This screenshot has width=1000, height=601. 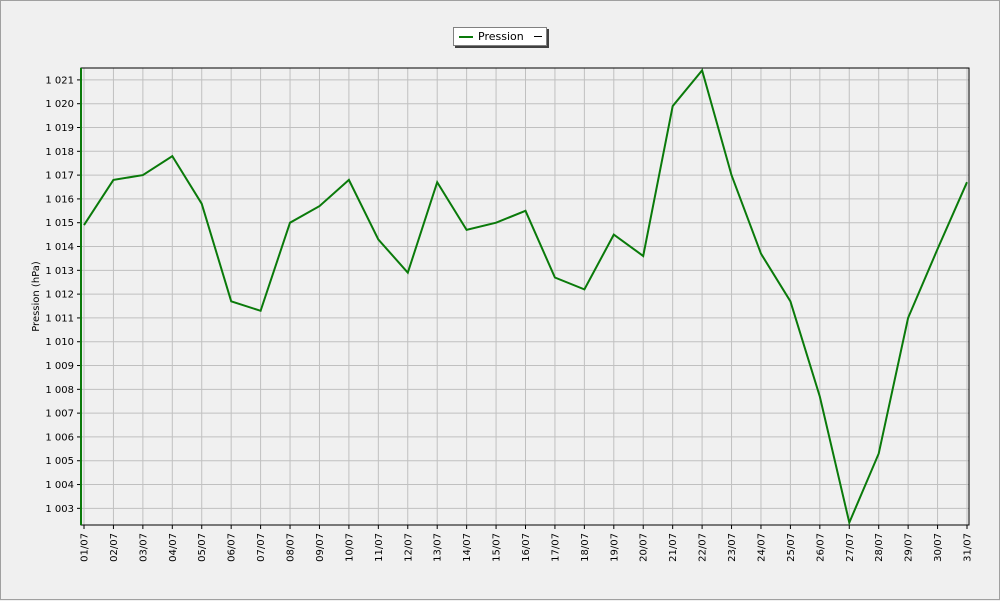 I want to click on y-axis-title: Pression (hPa), so click(x=36, y=296).